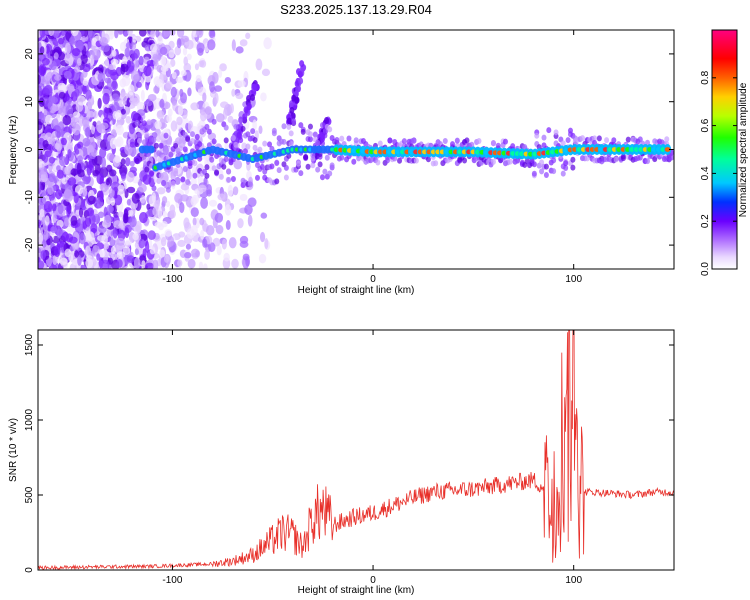 The height and width of the screenshot is (600, 750). Describe the element at coordinates (13, 450) in the screenshot. I see `snr-y-label: SNR (10 * v/v)` at that location.